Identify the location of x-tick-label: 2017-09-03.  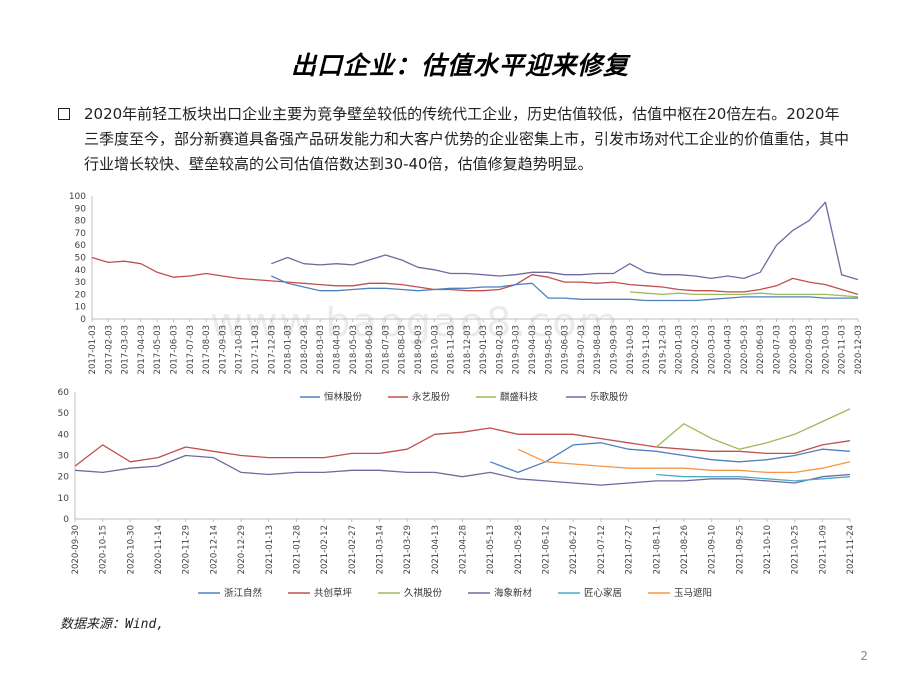
(223, 349).